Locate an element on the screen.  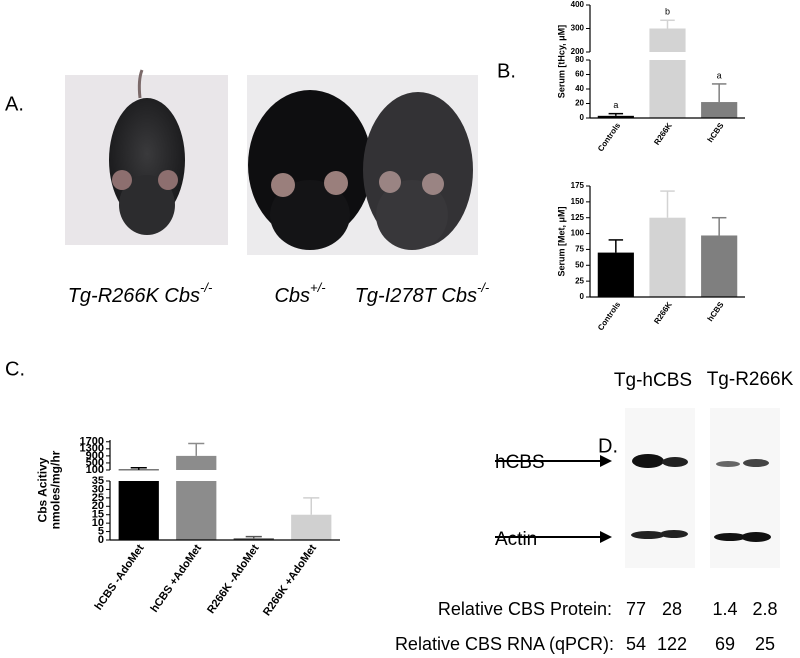
western-blot is located at coordinates (637, 488).